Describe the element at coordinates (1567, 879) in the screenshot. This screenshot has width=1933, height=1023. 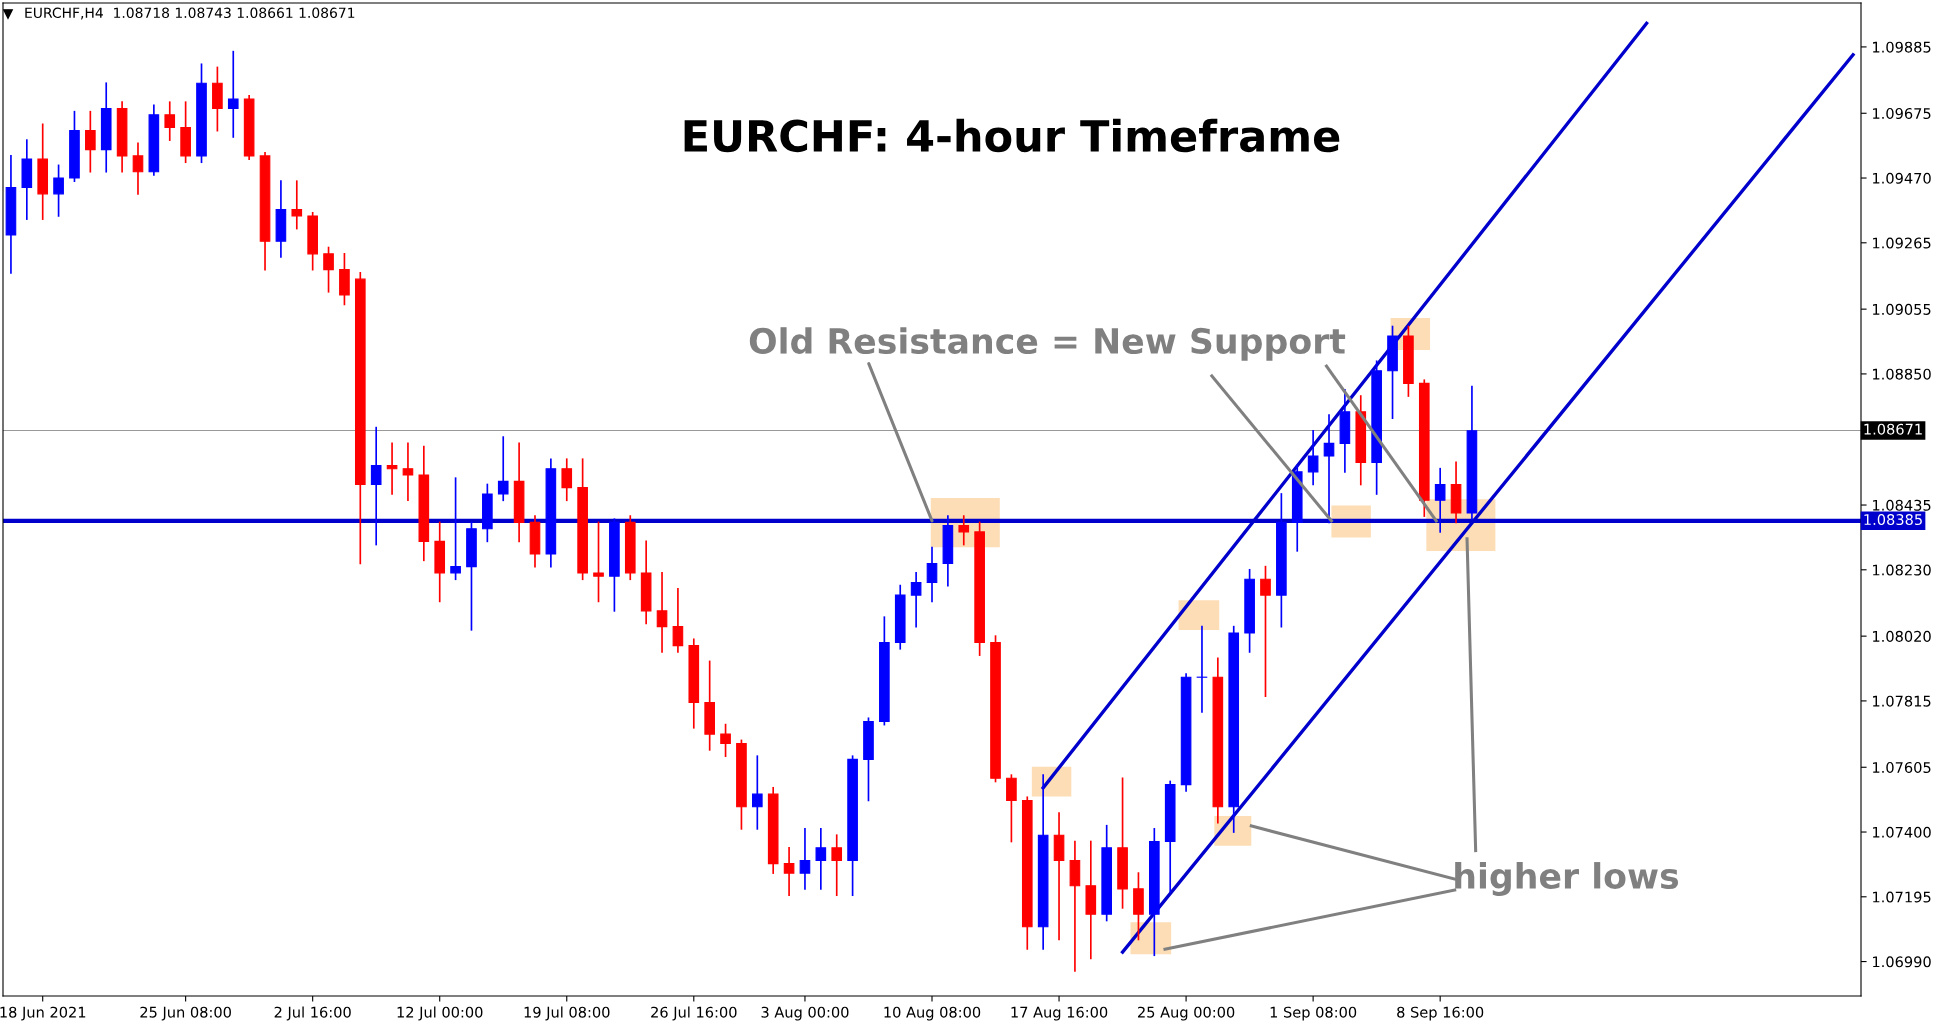
I see `annotation: higher lows` at that location.